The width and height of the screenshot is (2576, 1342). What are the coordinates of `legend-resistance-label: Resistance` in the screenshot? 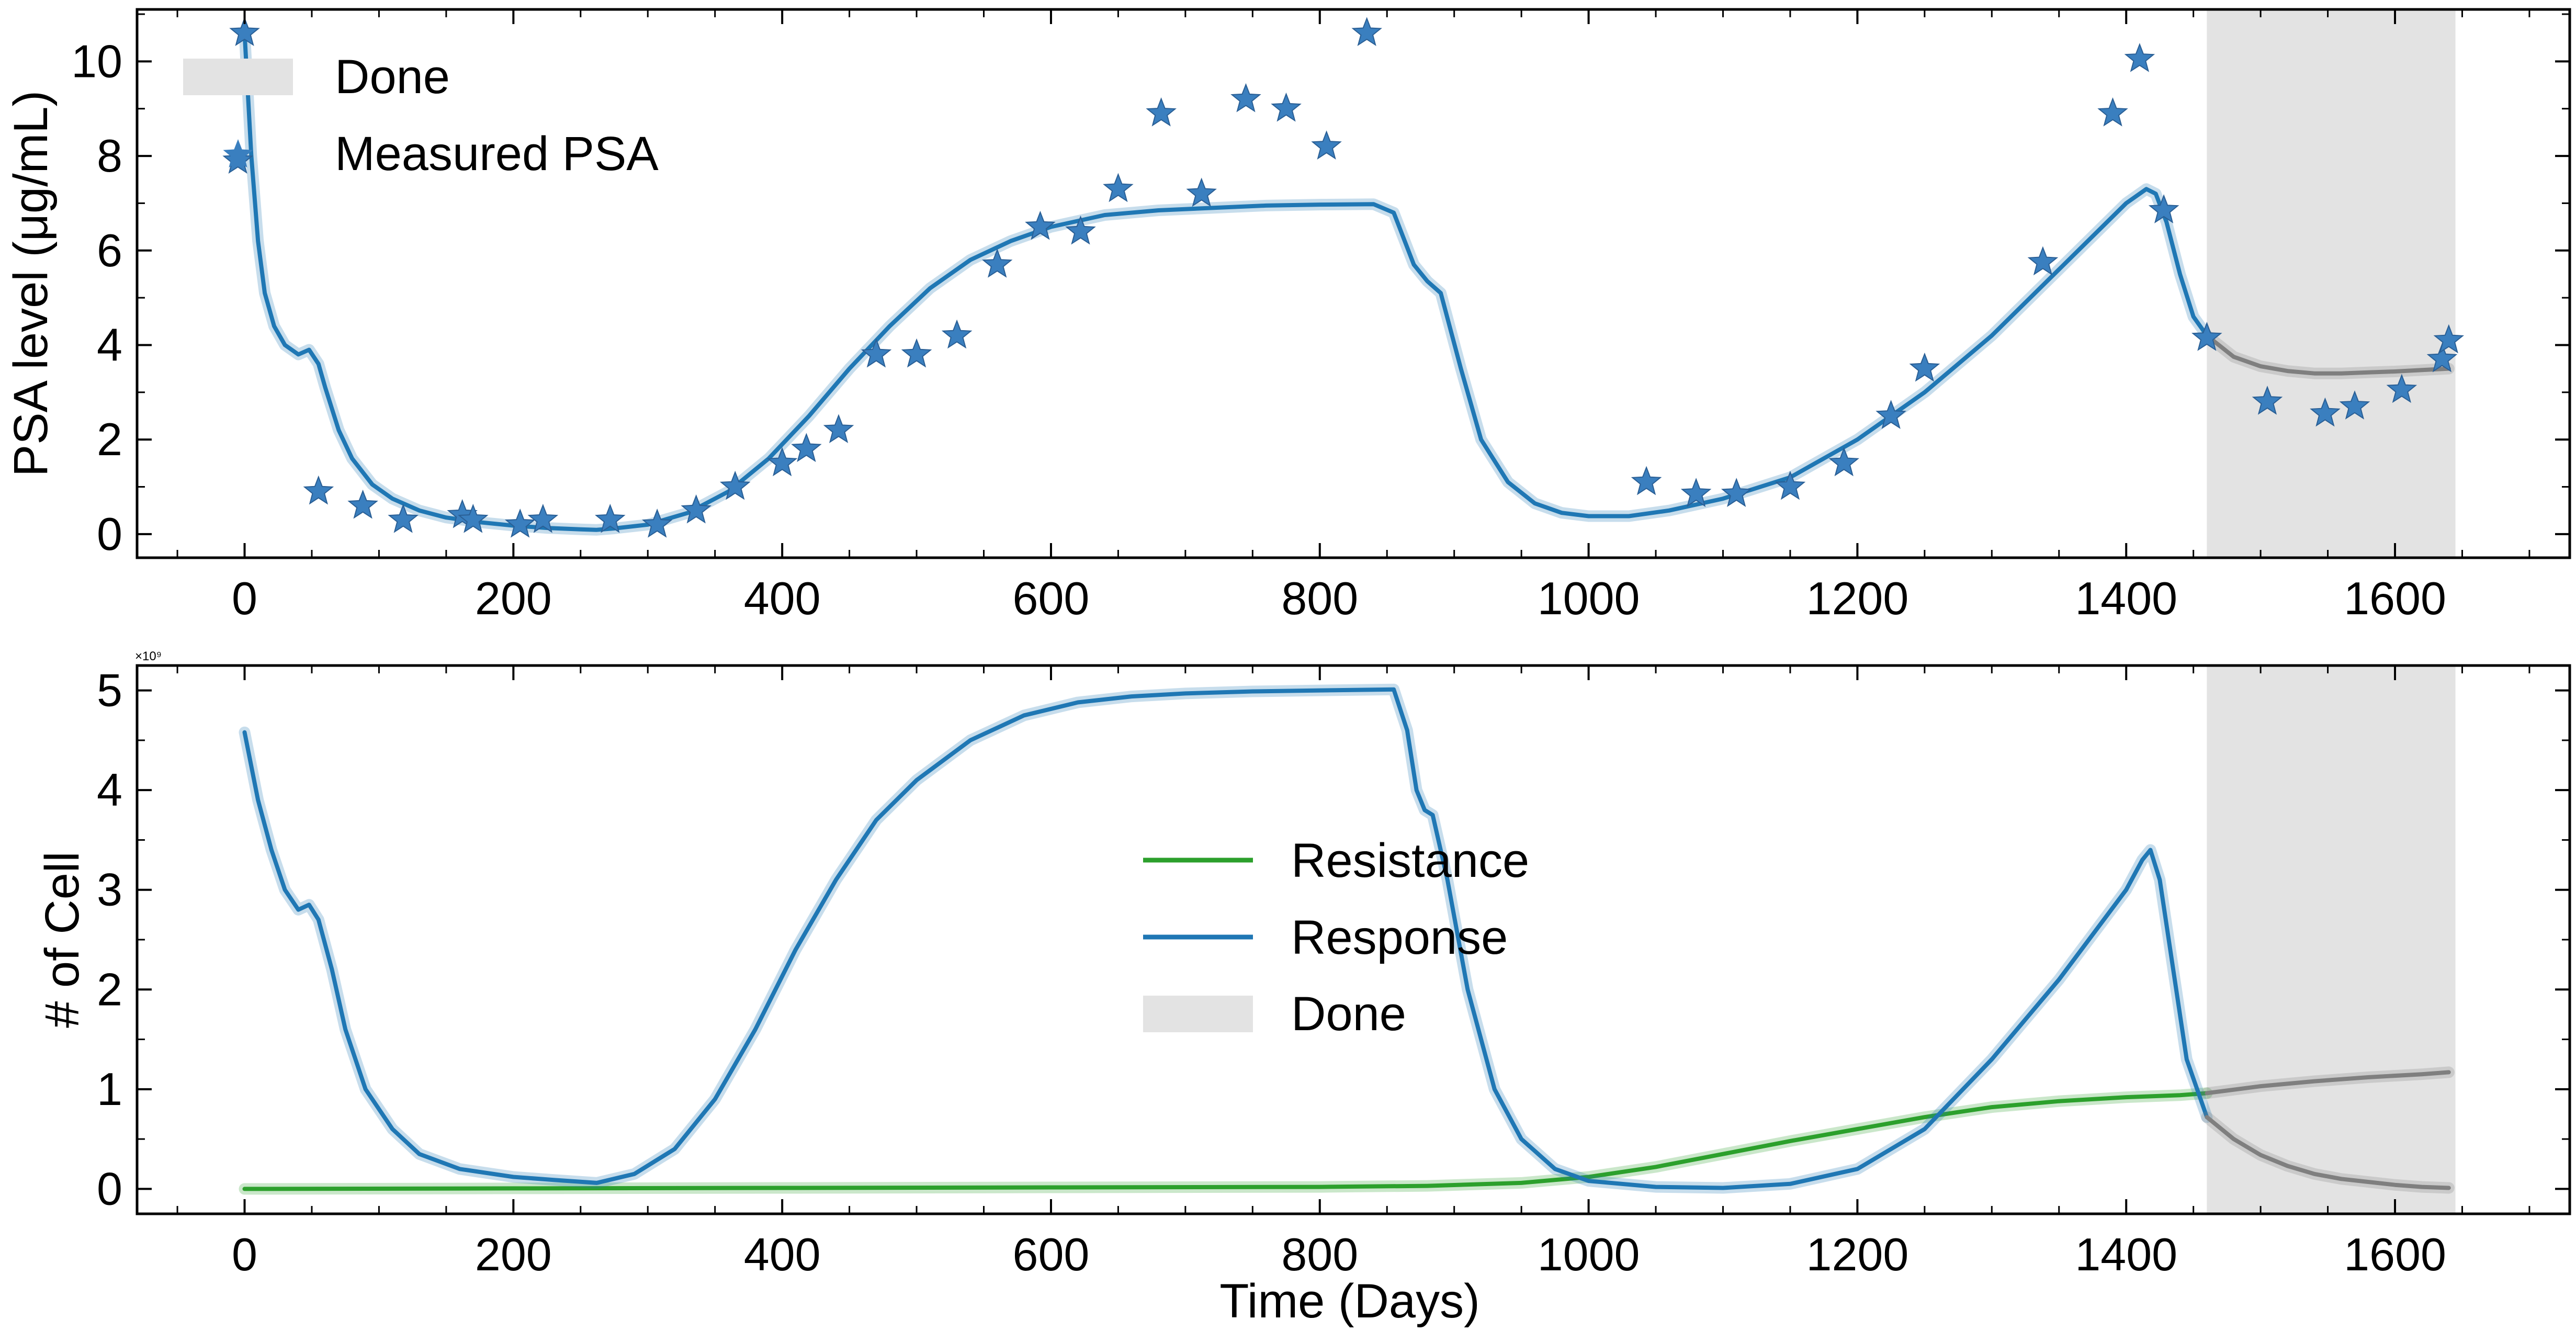 It's located at (1410, 860).